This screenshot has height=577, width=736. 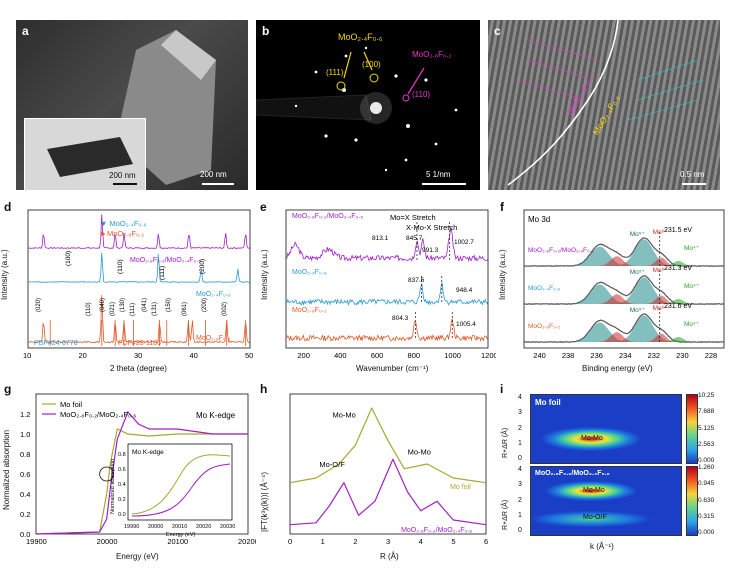 What do you see at coordinates (25, 454) in the screenshot?
I see `xanes-ytick: 0.8` at bounding box center [25, 454].